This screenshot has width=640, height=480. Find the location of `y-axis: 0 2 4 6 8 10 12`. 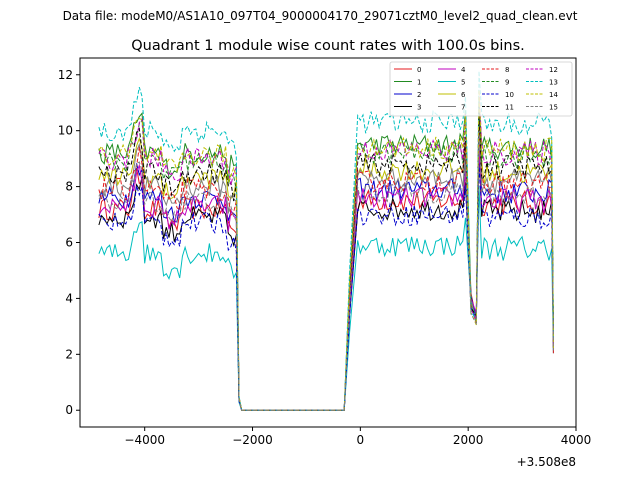

y-axis: 0 2 4 6 8 10 12 is located at coordinates (69, 242).